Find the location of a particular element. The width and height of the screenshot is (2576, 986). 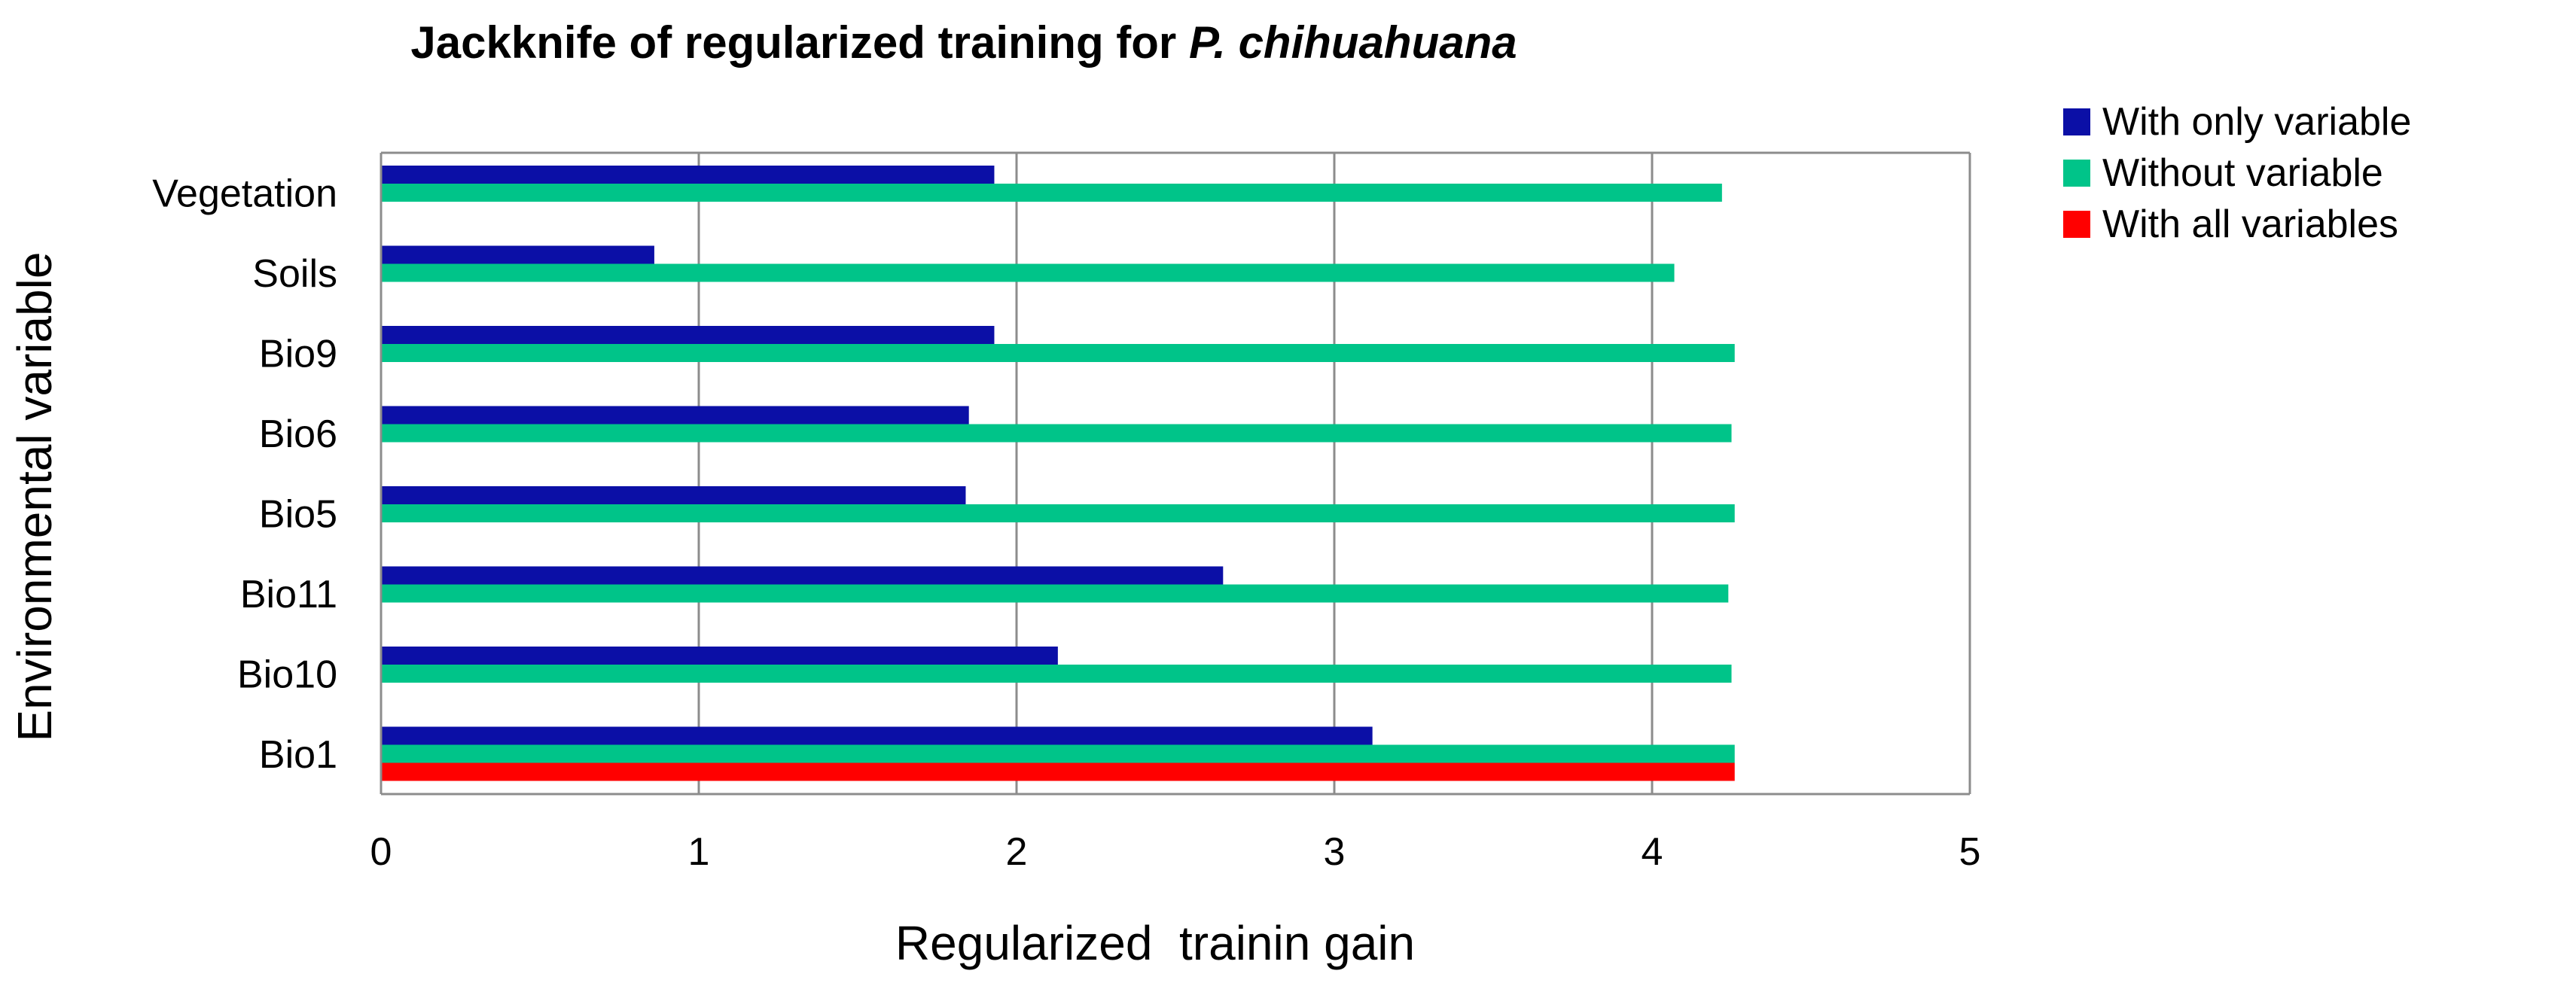

chart-title-text: Jackknife of regularized training for is located at coordinates (793, 42).